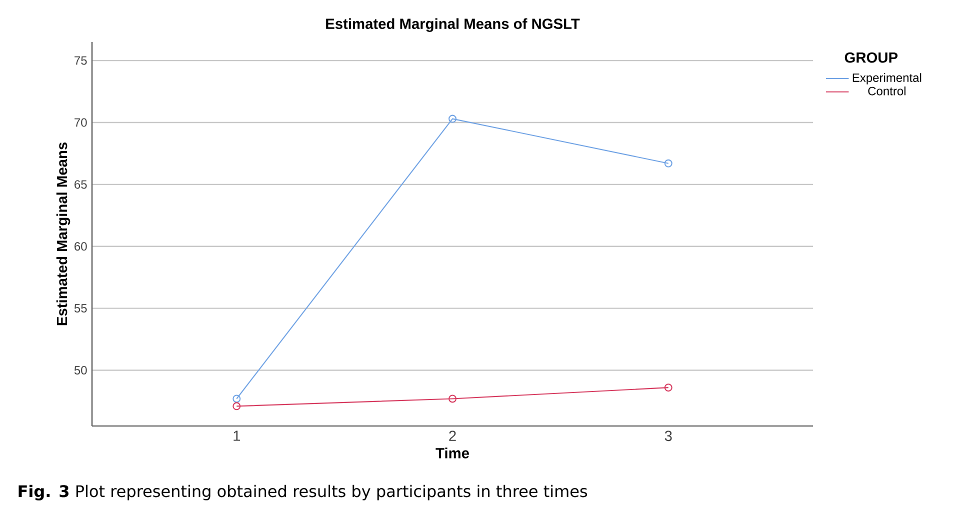 This screenshot has width=958, height=507. What do you see at coordinates (80, 122) in the screenshot?
I see `y-tick-label: 70` at bounding box center [80, 122].